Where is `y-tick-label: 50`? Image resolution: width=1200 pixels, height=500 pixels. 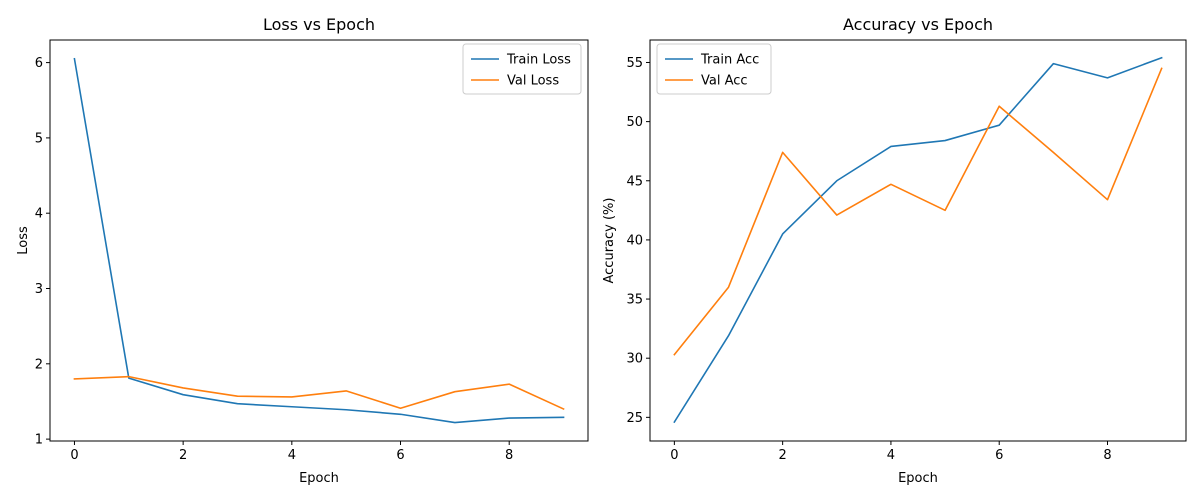
y-tick-label: 50 is located at coordinates (634, 122).